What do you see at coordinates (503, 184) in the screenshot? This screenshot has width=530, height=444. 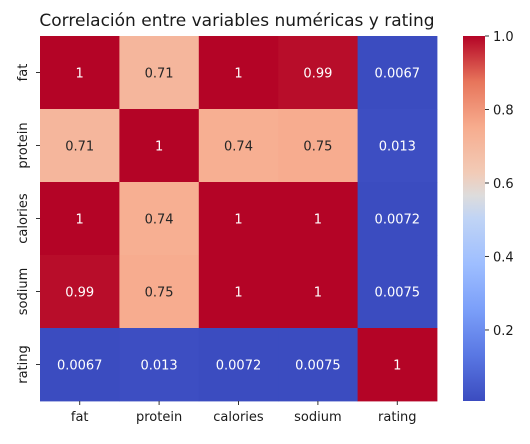 I see `colorbar-tick-label: 0.6` at bounding box center [503, 184].